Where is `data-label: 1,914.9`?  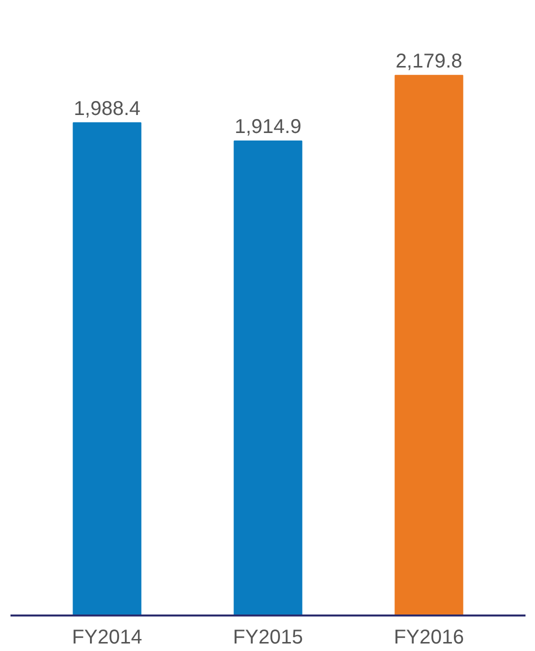
data-label: 1,914.9 is located at coordinates (268, 127).